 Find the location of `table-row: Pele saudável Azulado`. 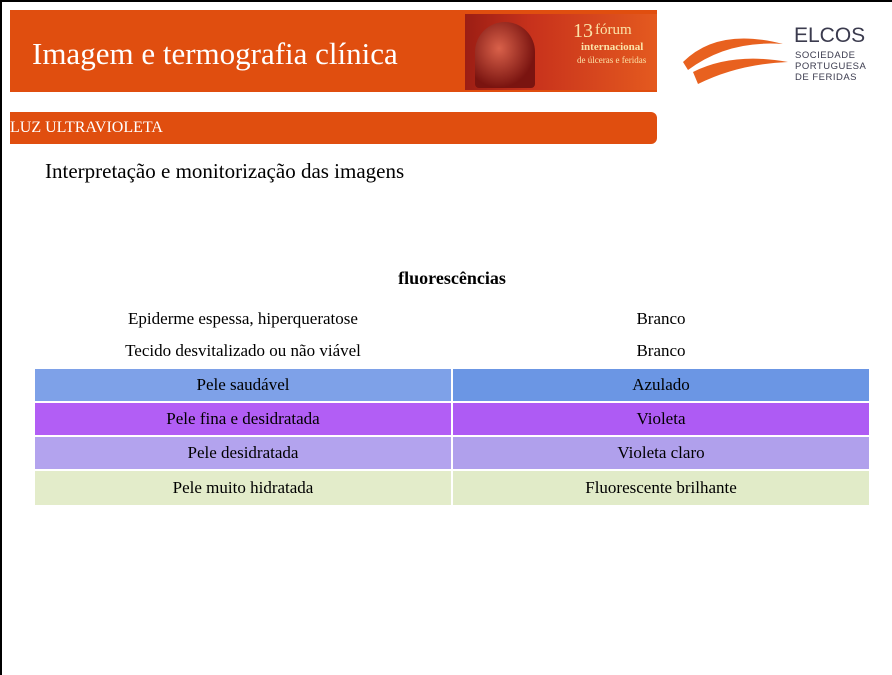

table-row: Pele saudável Azulado is located at coordinates (452, 384).